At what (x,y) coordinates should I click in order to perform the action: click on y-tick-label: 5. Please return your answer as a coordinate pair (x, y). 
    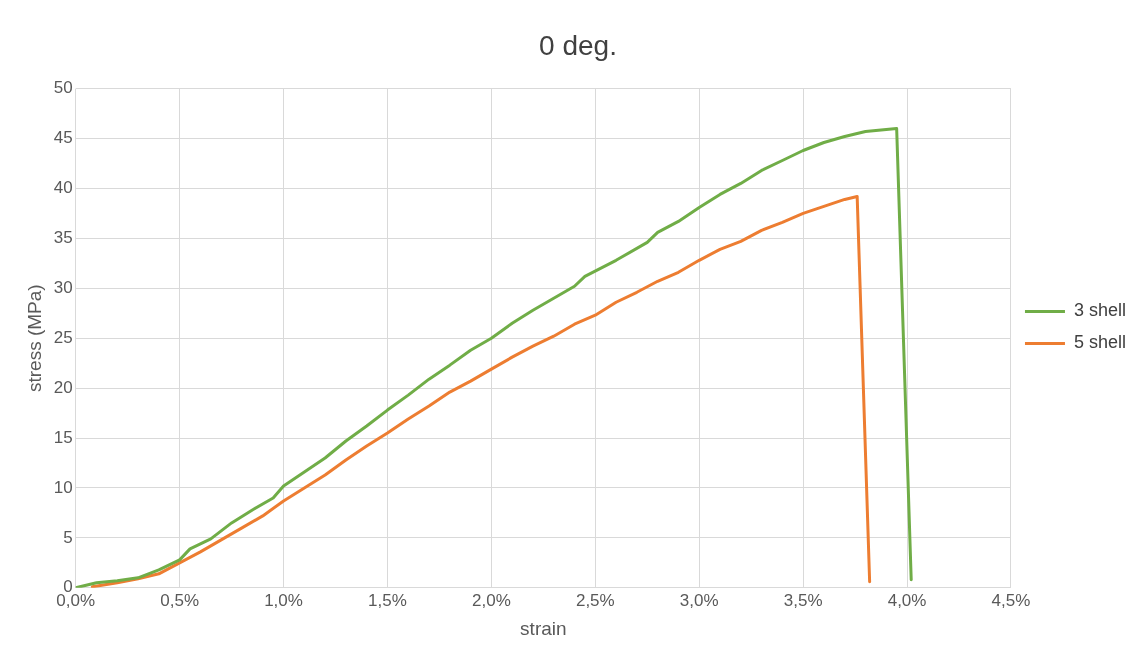
    Looking at the image, I should click on (68, 537).